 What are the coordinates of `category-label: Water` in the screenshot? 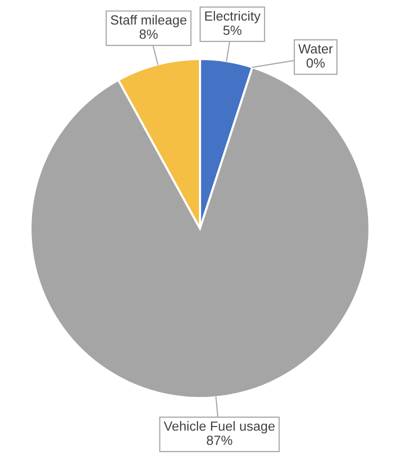 It's located at (315, 49).